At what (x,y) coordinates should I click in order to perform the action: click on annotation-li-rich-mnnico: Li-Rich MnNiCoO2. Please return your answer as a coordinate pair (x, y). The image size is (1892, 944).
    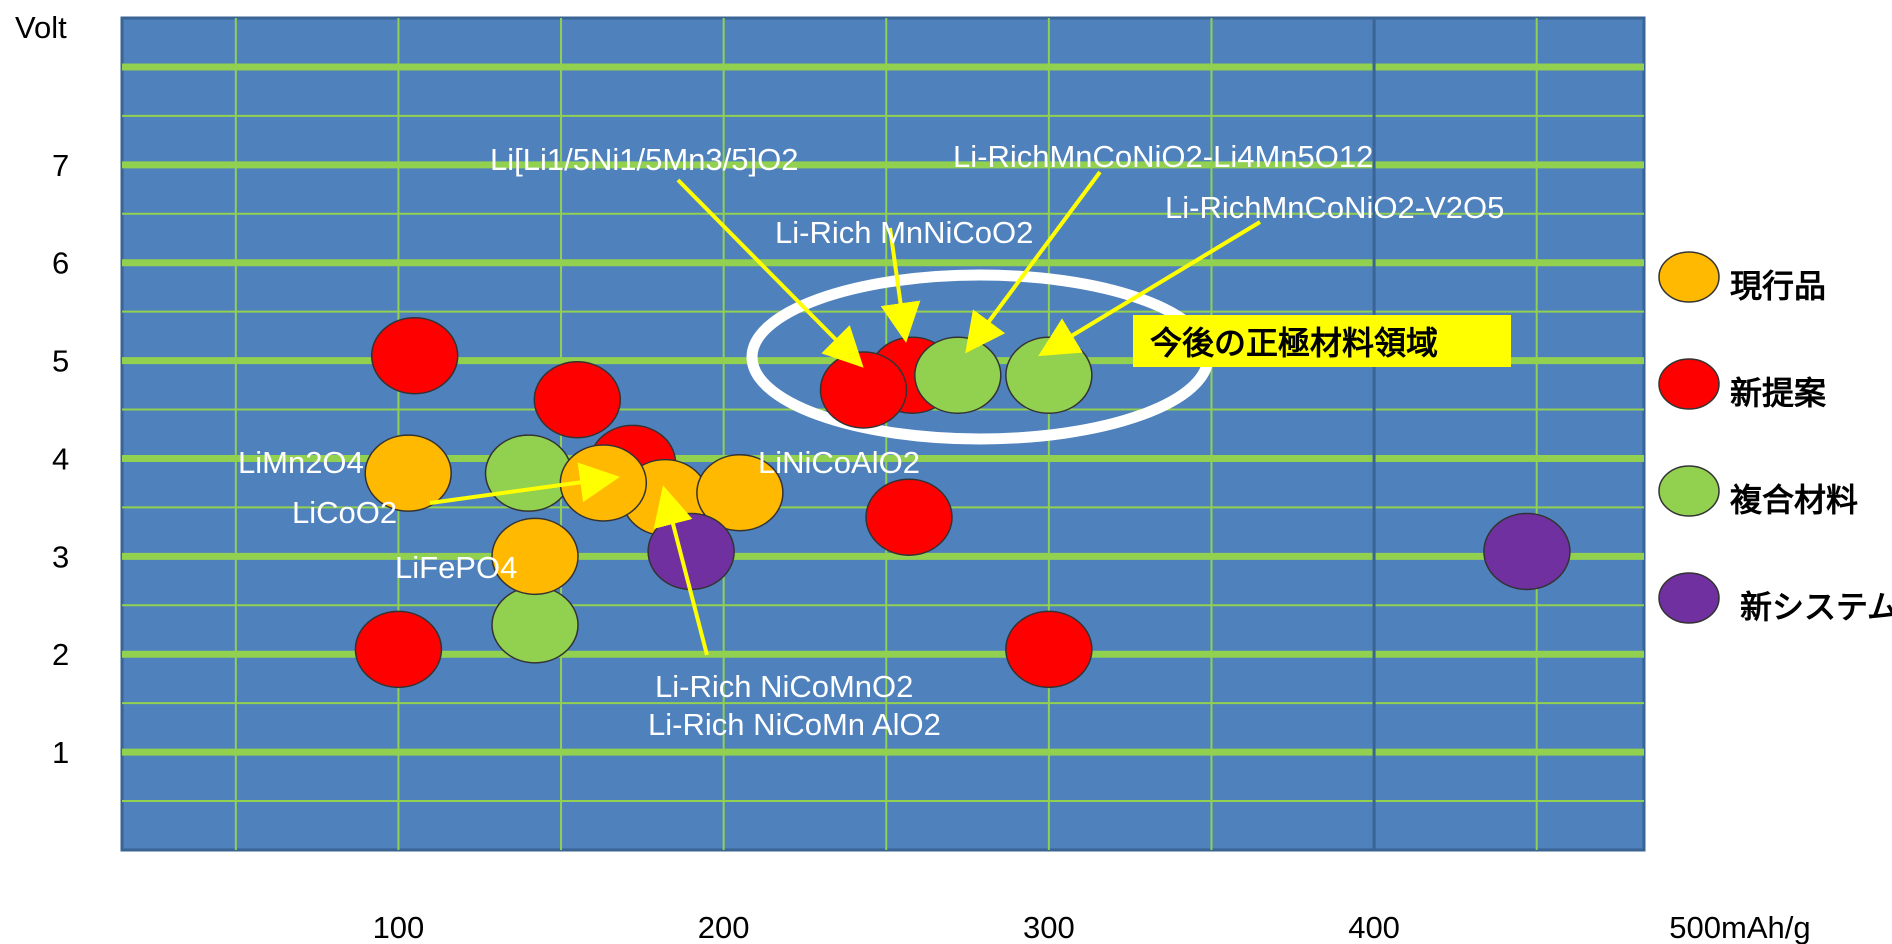
    Looking at the image, I should click on (904, 232).